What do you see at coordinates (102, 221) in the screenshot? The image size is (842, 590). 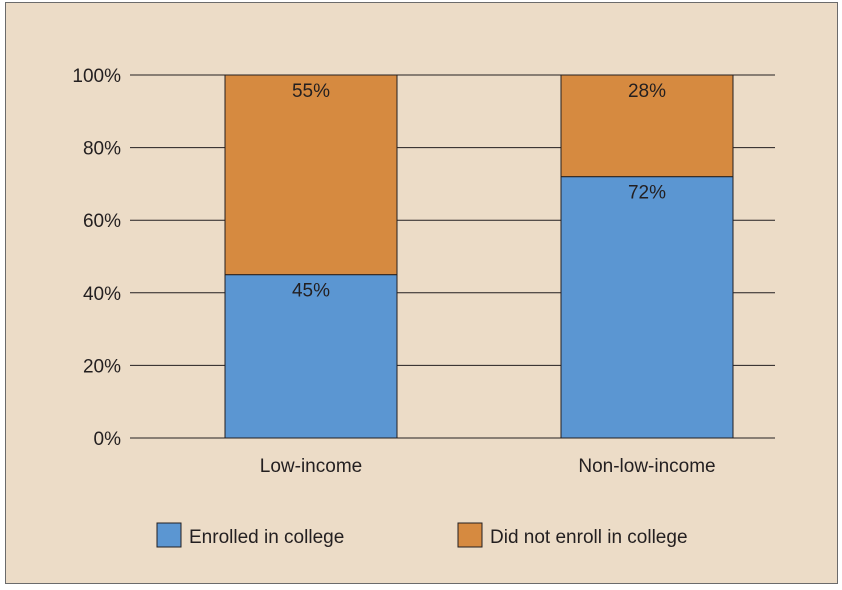 I see `y-tick-label: 60%` at bounding box center [102, 221].